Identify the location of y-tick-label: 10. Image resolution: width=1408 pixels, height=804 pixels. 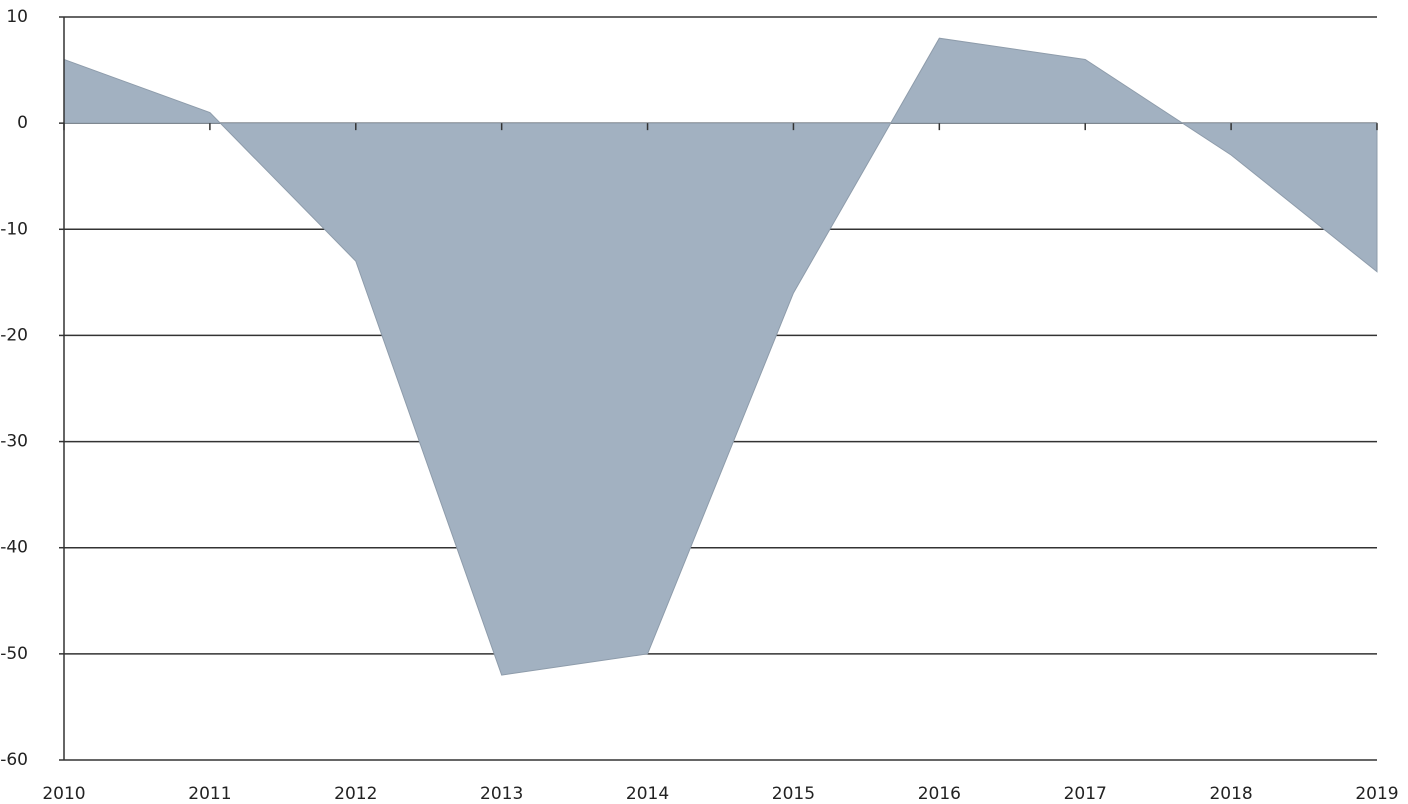
(17, 17).